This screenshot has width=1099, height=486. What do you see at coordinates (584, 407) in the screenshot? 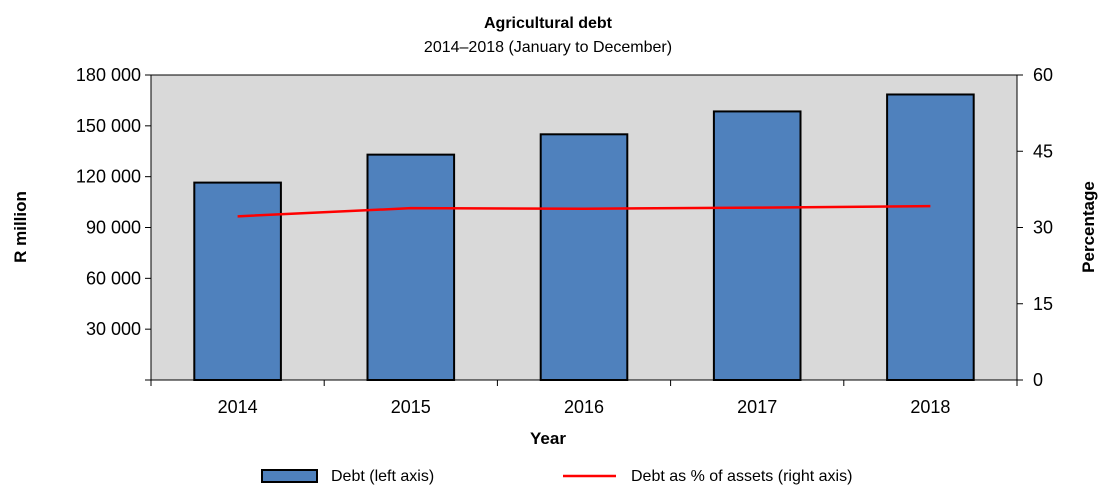
I see `x-tick-label: 2016` at bounding box center [584, 407].